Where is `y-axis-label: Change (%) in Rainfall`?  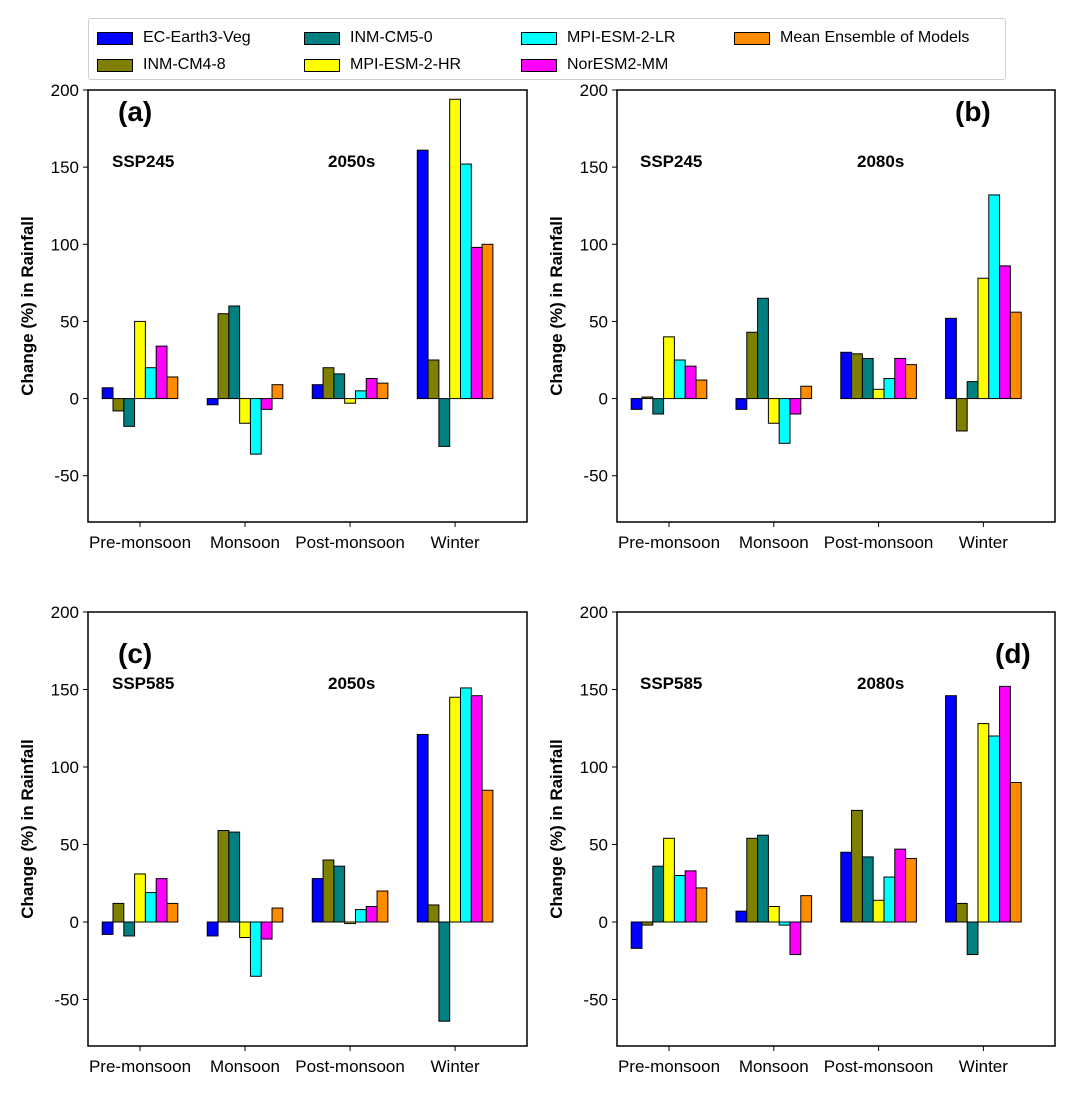
y-axis-label: Change (%) in Rainfall is located at coordinates (556, 828).